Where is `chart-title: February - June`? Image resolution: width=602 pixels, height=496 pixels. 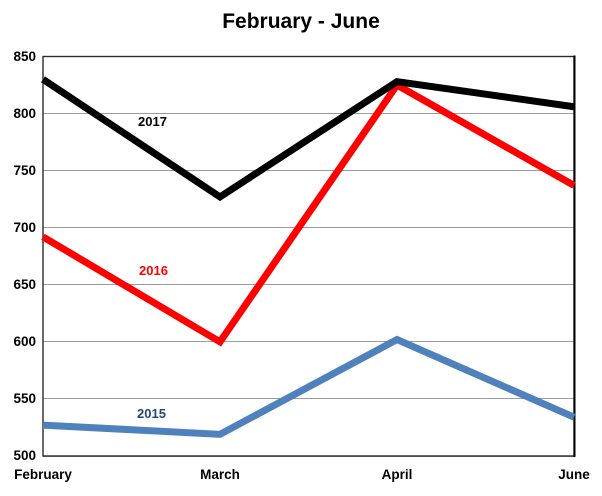
chart-title: February - June is located at coordinates (301, 21).